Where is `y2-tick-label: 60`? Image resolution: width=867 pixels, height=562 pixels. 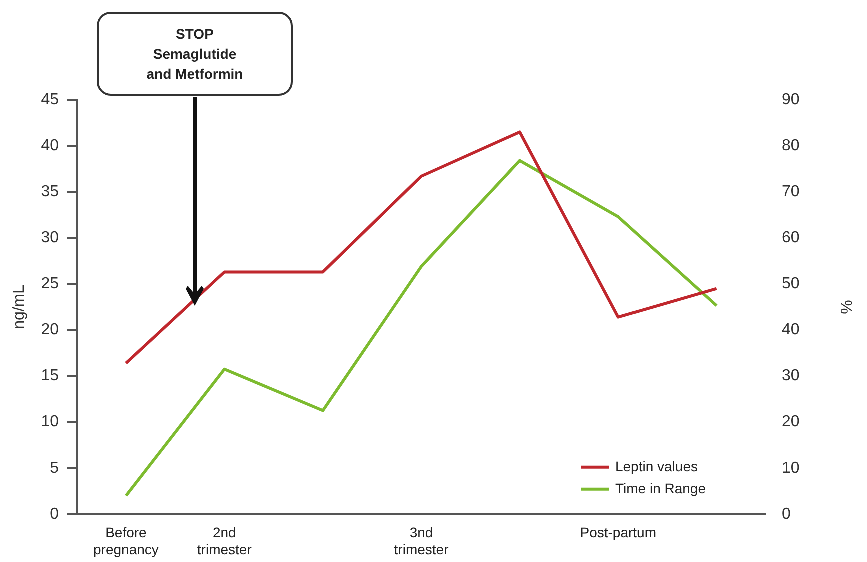
y2-tick-label: 60 is located at coordinates (791, 238).